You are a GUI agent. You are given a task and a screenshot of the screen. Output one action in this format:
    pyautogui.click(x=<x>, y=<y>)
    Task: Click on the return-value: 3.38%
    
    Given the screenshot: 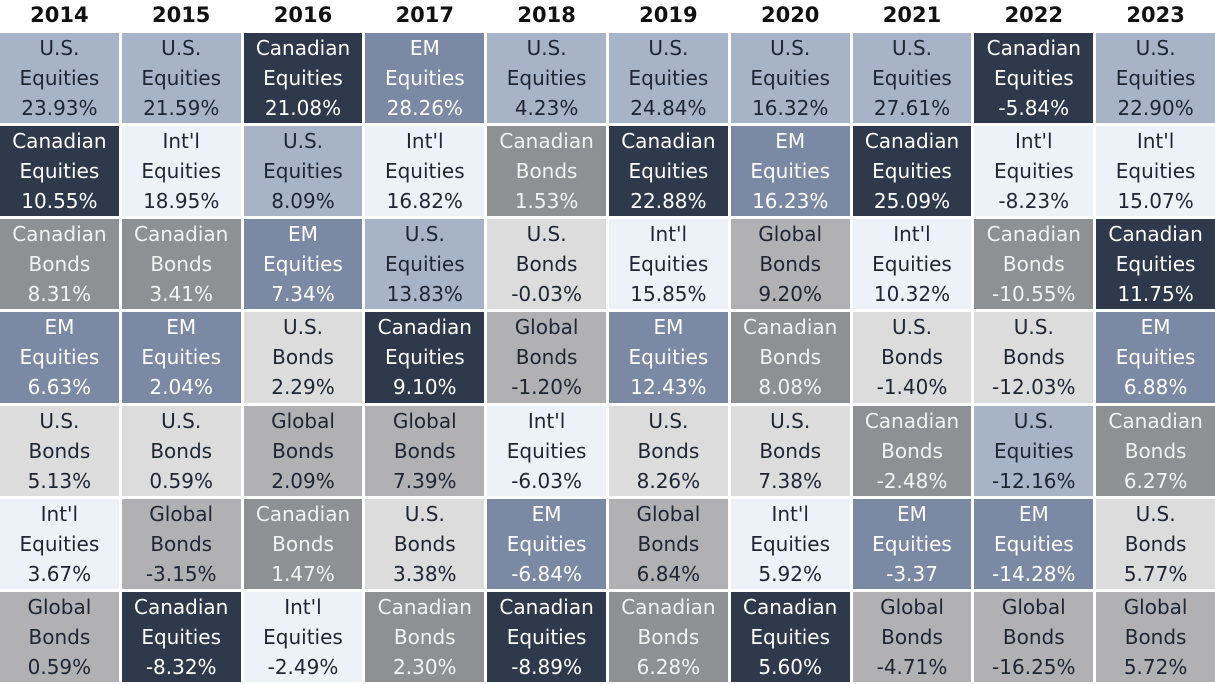 What is the action you would take?
    pyautogui.click(x=425, y=573)
    